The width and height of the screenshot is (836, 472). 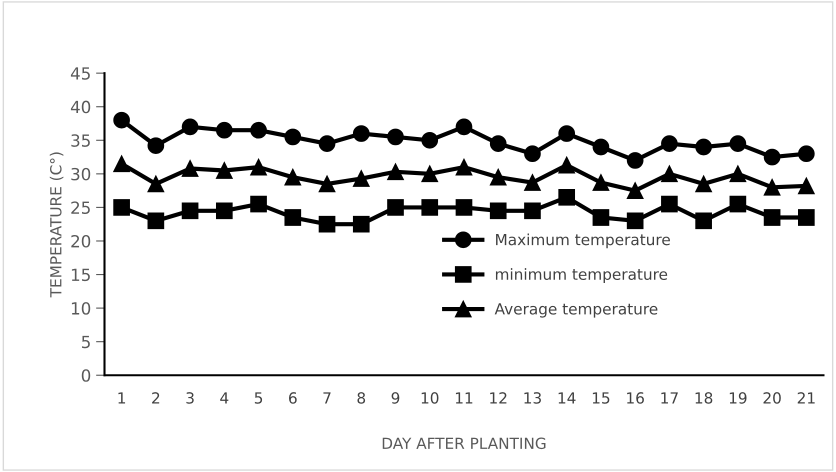 I want to click on y-tick-label: 45, so click(x=80, y=73).